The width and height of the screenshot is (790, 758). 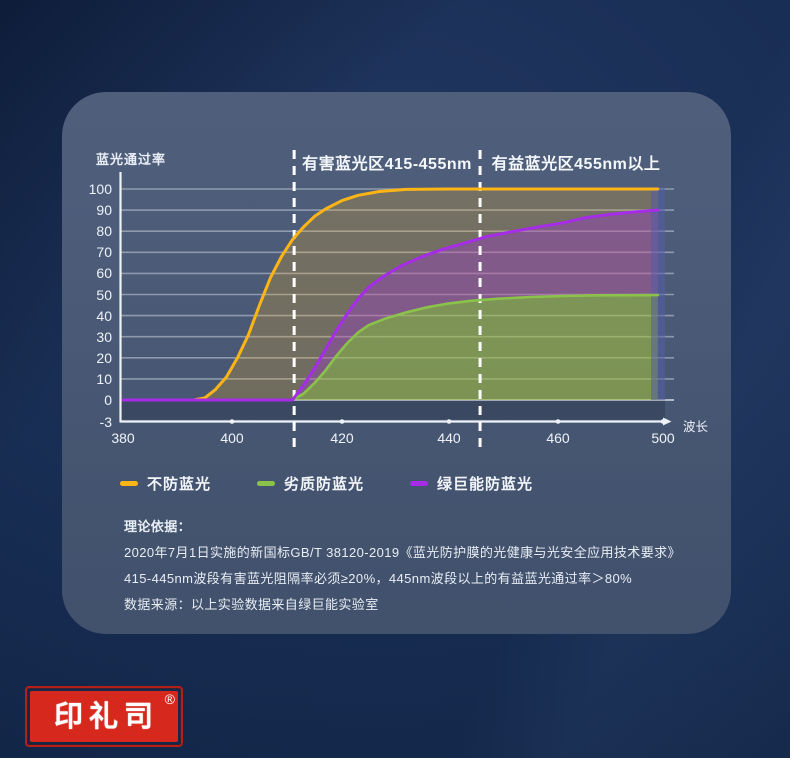 What do you see at coordinates (342, 438) in the screenshot?
I see `x-tick-label: 420` at bounding box center [342, 438].